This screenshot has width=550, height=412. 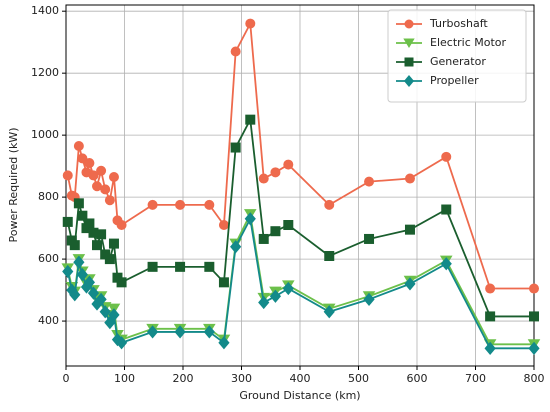 I want to click on y-tick-label: 1200, so click(x=45, y=72).